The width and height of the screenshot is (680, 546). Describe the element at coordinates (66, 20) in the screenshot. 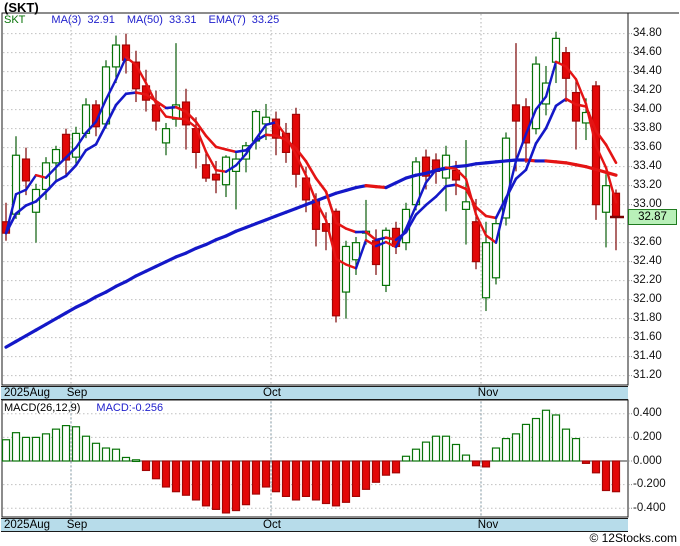

I see `legend-ma3-label: MA(3)` at that location.